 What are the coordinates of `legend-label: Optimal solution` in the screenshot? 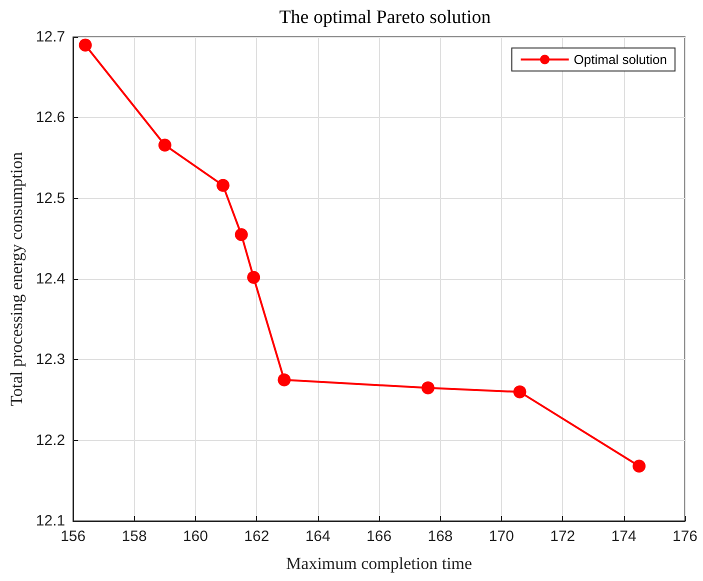 It's located at (621, 59).